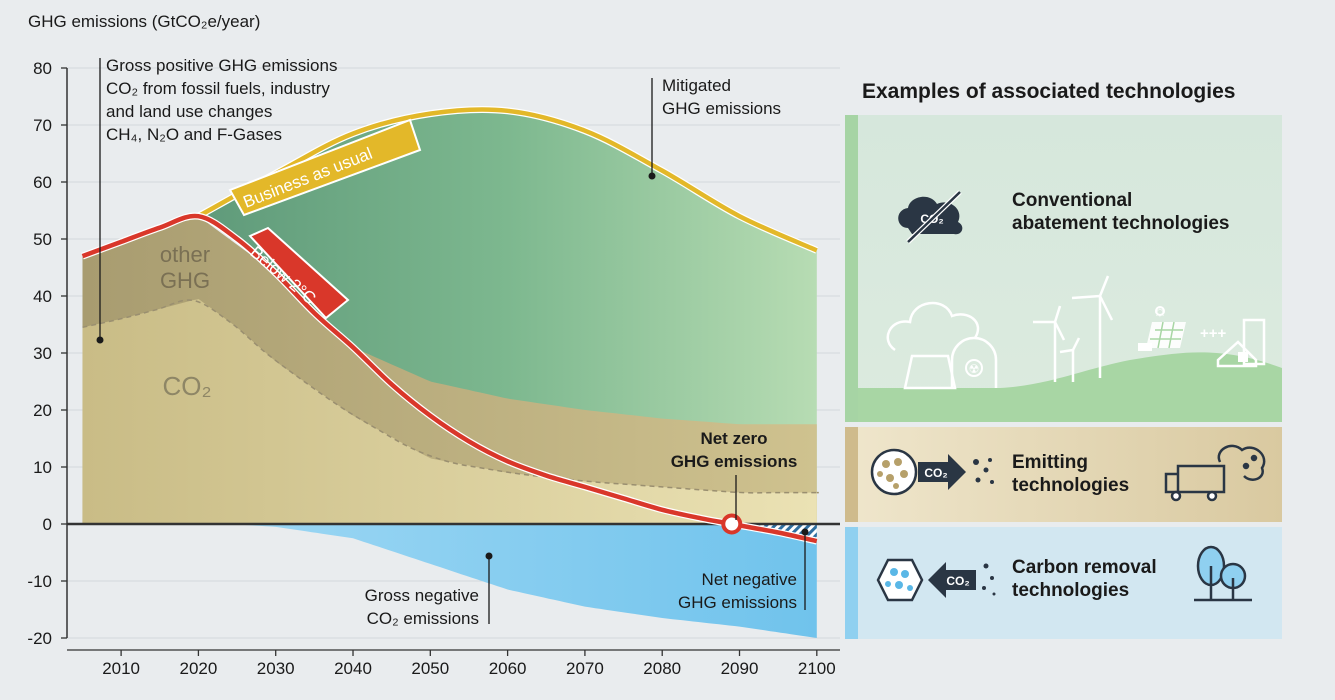  What do you see at coordinates (1162, 327) in the screenshot?
I see `solar-panel-icon: ☼` at bounding box center [1162, 327].